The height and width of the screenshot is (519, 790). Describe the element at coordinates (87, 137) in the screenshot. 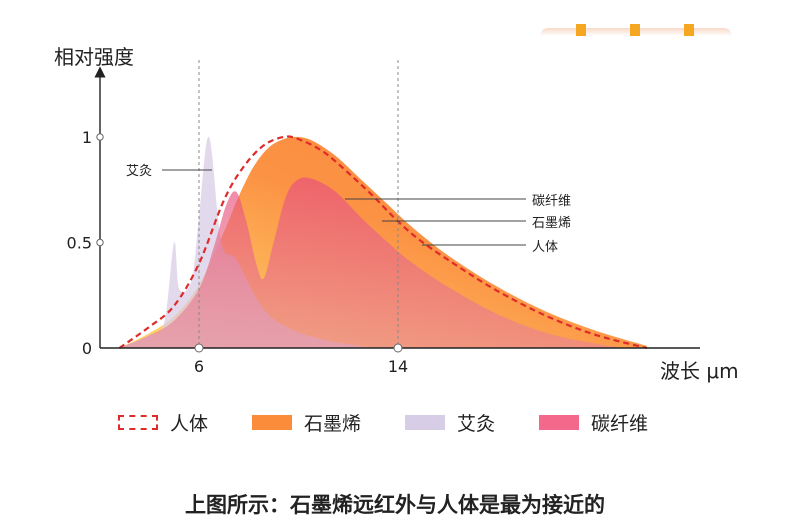

I see `y-tick-label: 1` at that location.